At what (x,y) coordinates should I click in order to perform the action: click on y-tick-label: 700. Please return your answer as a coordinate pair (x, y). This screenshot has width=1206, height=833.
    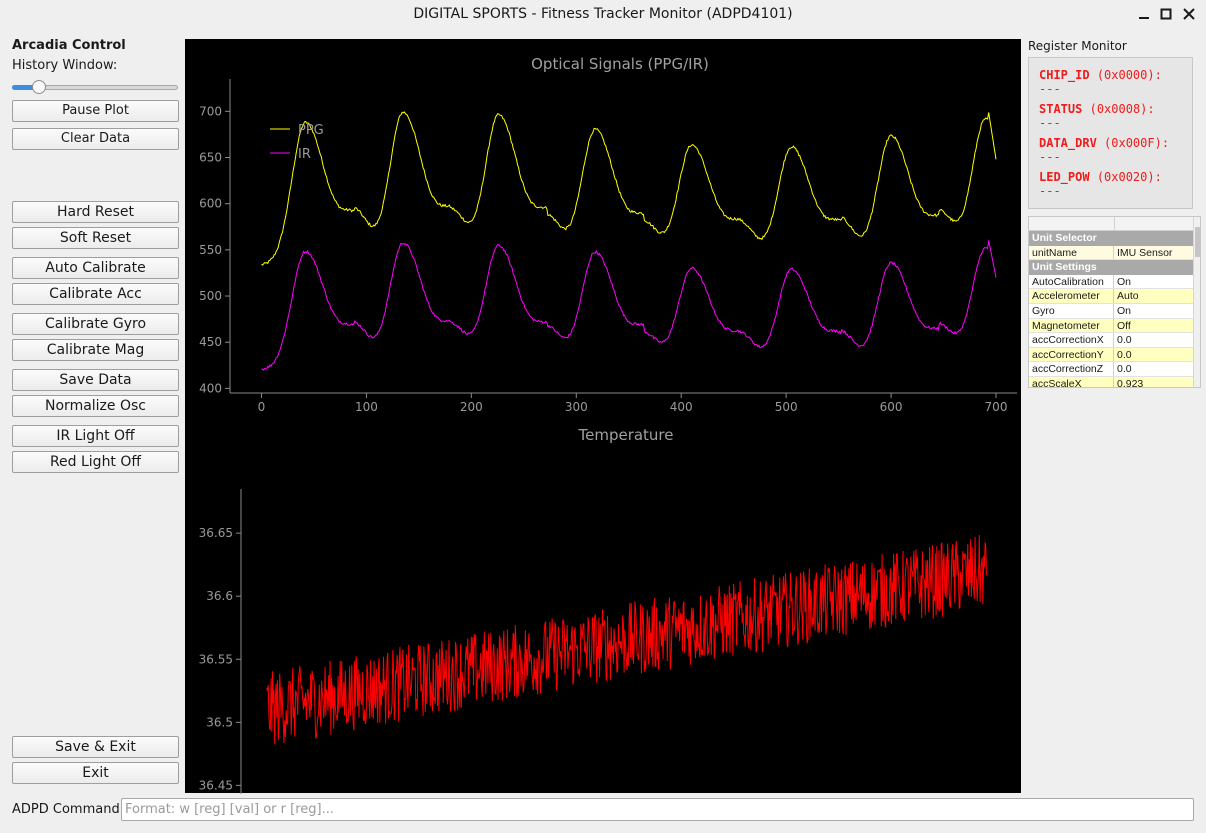
    Looking at the image, I should click on (210, 111).